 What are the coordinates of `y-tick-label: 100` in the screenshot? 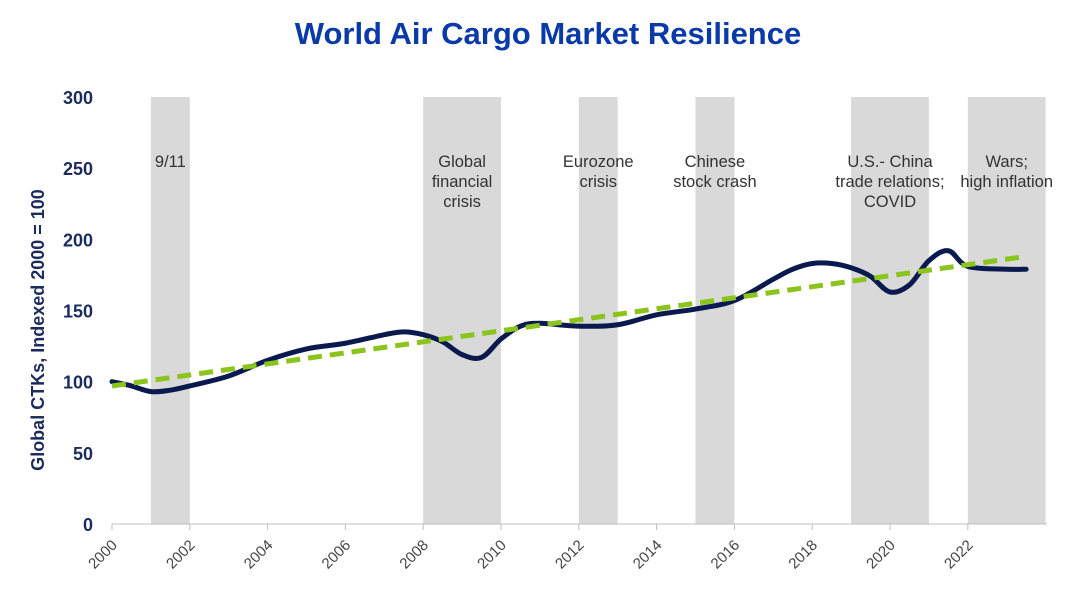 It's located at (78, 383).